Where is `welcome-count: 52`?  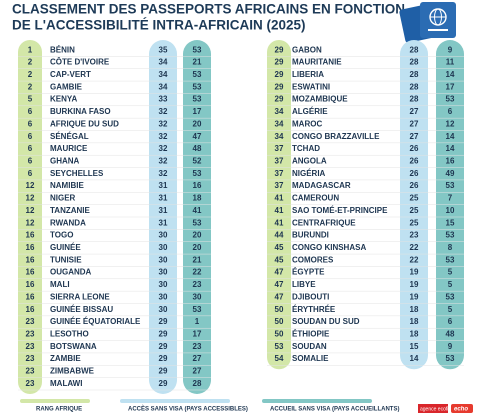 welcome-count: 52 is located at coordinates (197, 161).